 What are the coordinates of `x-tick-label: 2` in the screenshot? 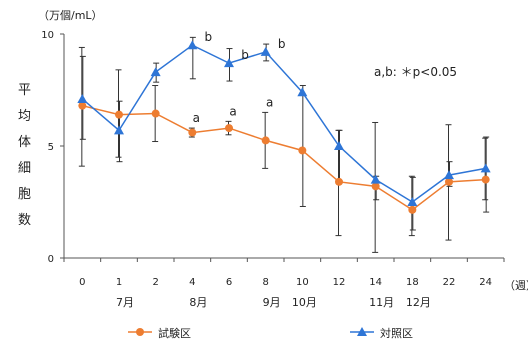 It's located at (155, 282).